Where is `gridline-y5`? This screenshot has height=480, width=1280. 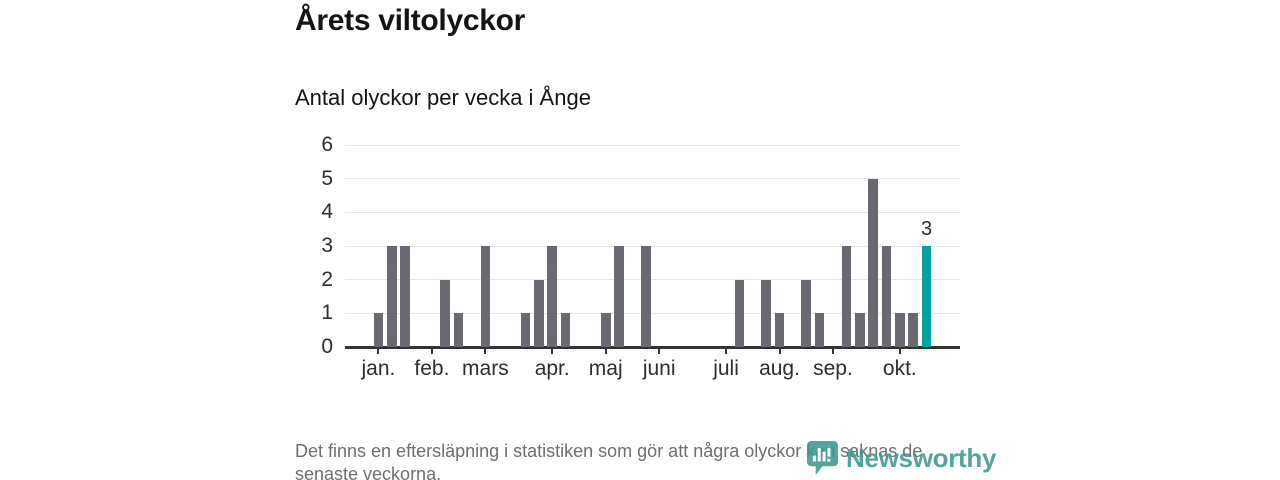
gridline-y5 is located at coordinates (652, 179).